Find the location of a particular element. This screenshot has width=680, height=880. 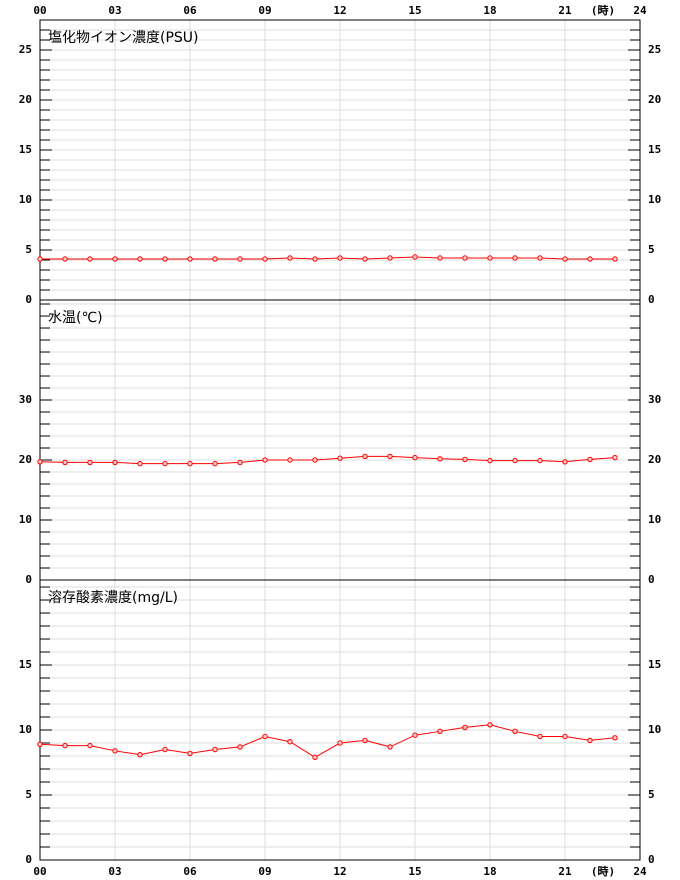

y-tick-label: 25 is located at coordinates (654, 49).